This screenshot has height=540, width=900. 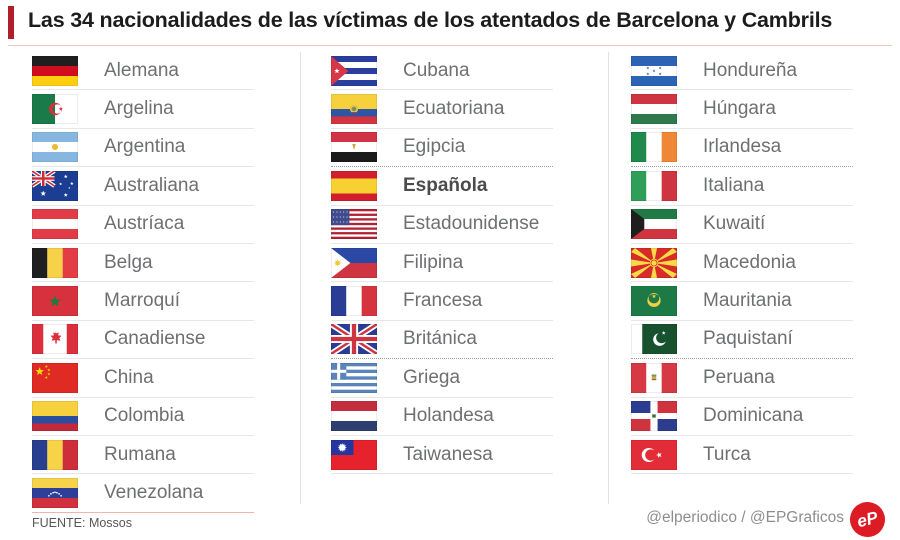 What do you see at coordinates (442, 109) in the screenshot?
I see `nationality-row: Ecuatoriana` at bounding box center [442, 109].